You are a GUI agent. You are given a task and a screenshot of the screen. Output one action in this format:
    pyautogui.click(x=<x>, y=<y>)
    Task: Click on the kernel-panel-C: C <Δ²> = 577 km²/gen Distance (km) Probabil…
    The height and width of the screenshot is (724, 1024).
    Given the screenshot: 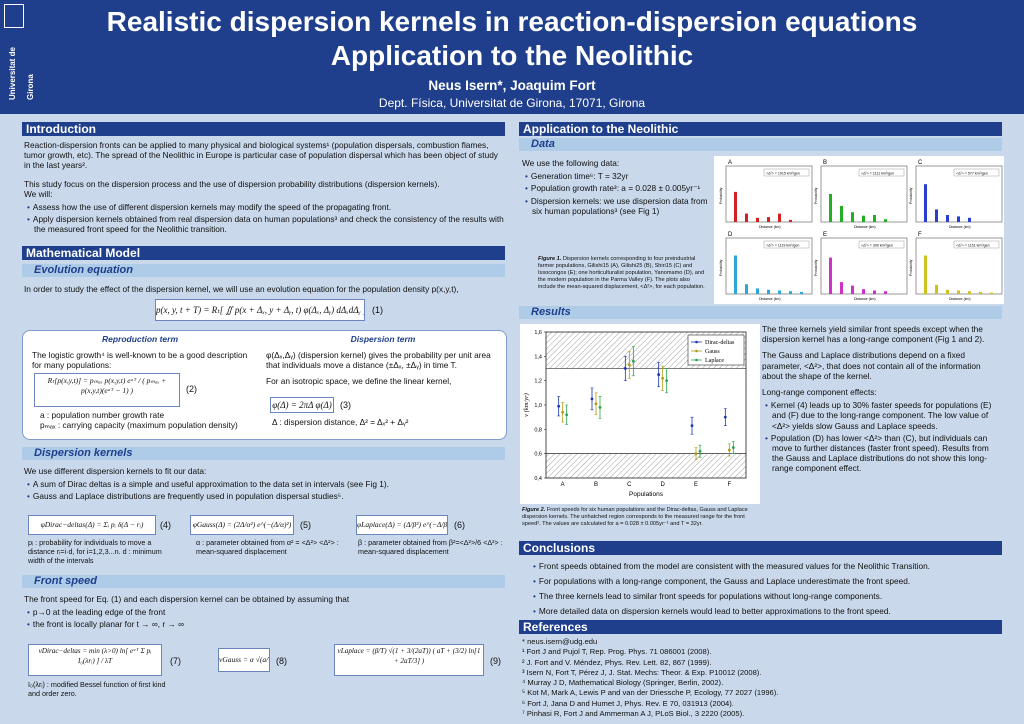 What is the action you would take?
    pyautogui.click(x=956, y=194)
    